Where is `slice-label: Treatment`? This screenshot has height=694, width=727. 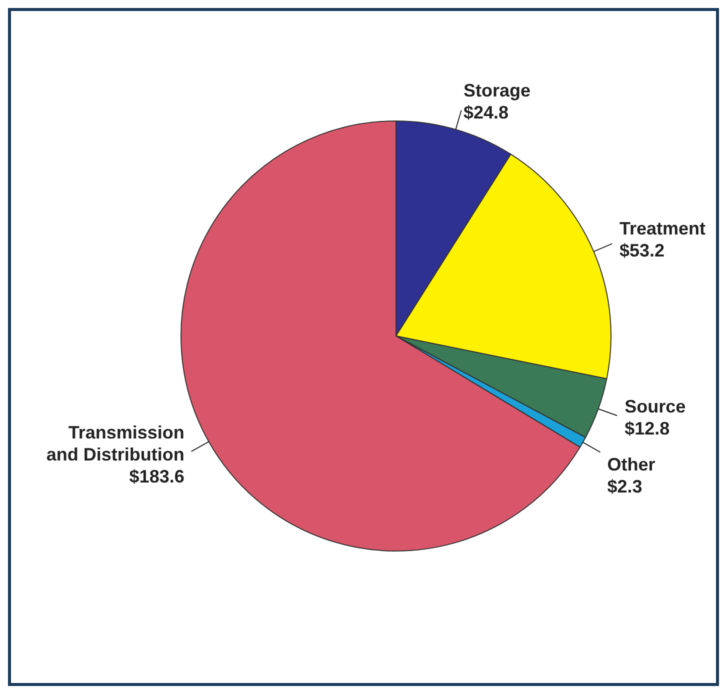 slice-label: Treatment is located at coordinates (662, 228).